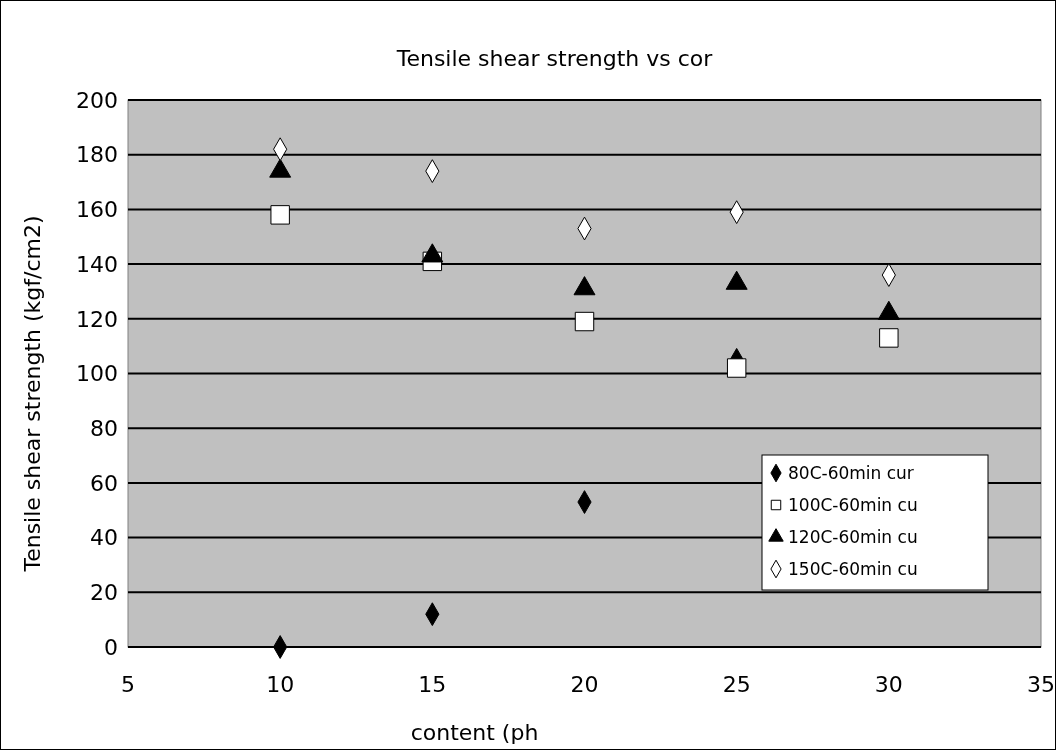  What do you see at coordinates (584, 684) in the screenshot?
I see `x-tick-label: 20` at bounding box center [584, 684].